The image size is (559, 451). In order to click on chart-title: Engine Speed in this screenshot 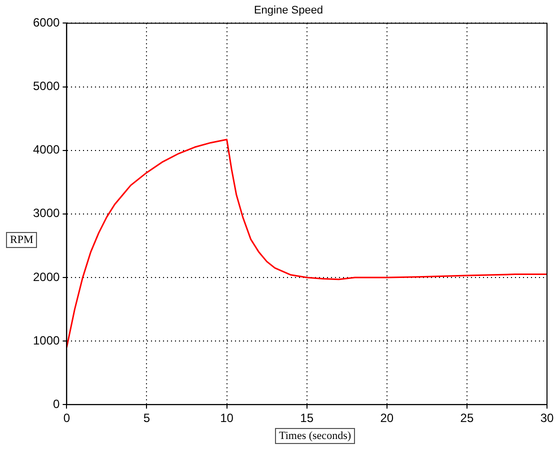, I will do `click(289, 10)`.